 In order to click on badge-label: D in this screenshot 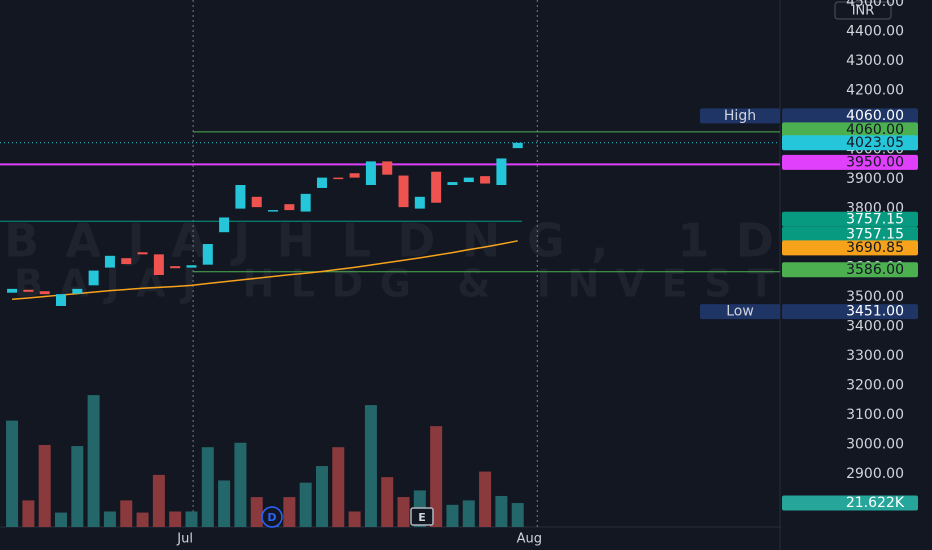, I will do `click(271, 517)`.